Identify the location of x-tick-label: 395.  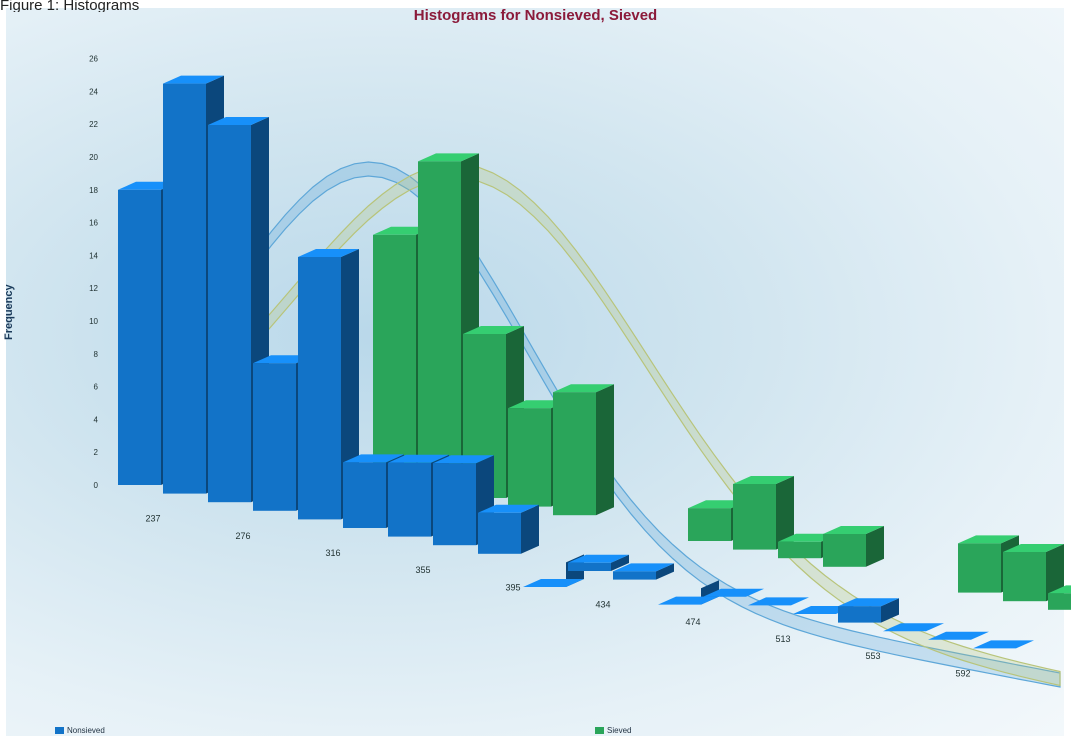
(512, 587).